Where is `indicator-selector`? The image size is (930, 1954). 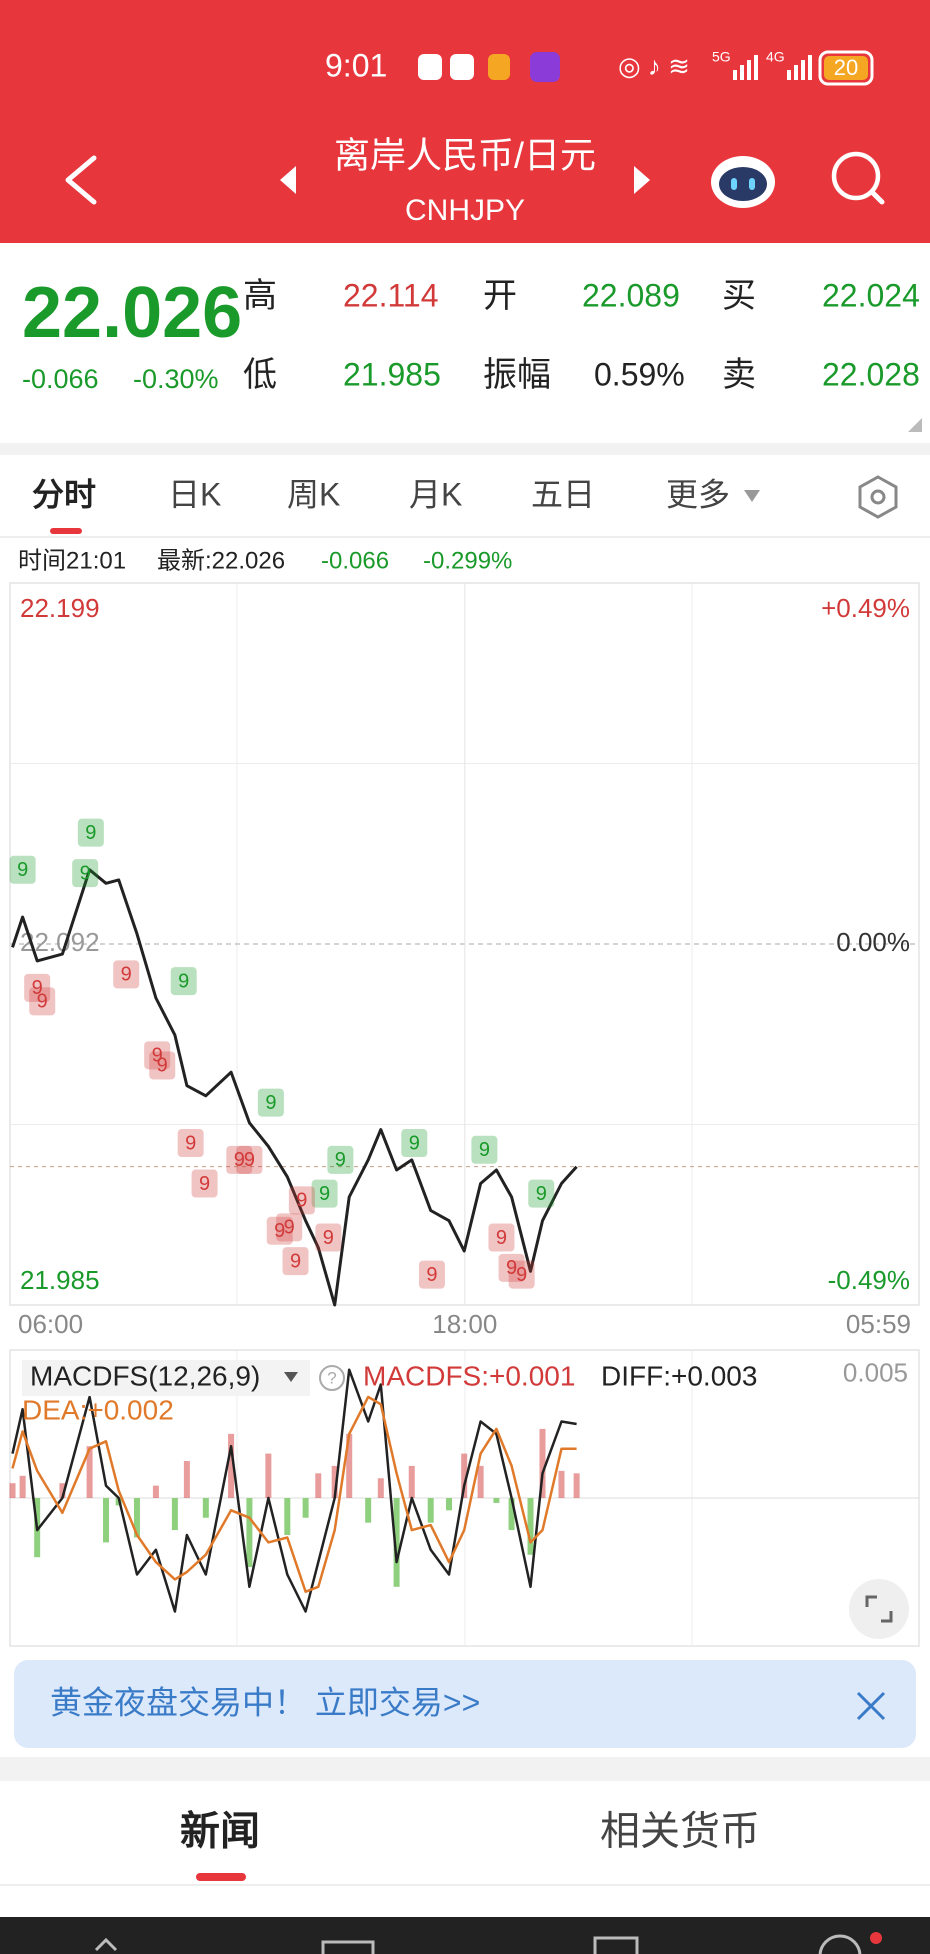 indicator-selector is located at coordinates (166, 1378).